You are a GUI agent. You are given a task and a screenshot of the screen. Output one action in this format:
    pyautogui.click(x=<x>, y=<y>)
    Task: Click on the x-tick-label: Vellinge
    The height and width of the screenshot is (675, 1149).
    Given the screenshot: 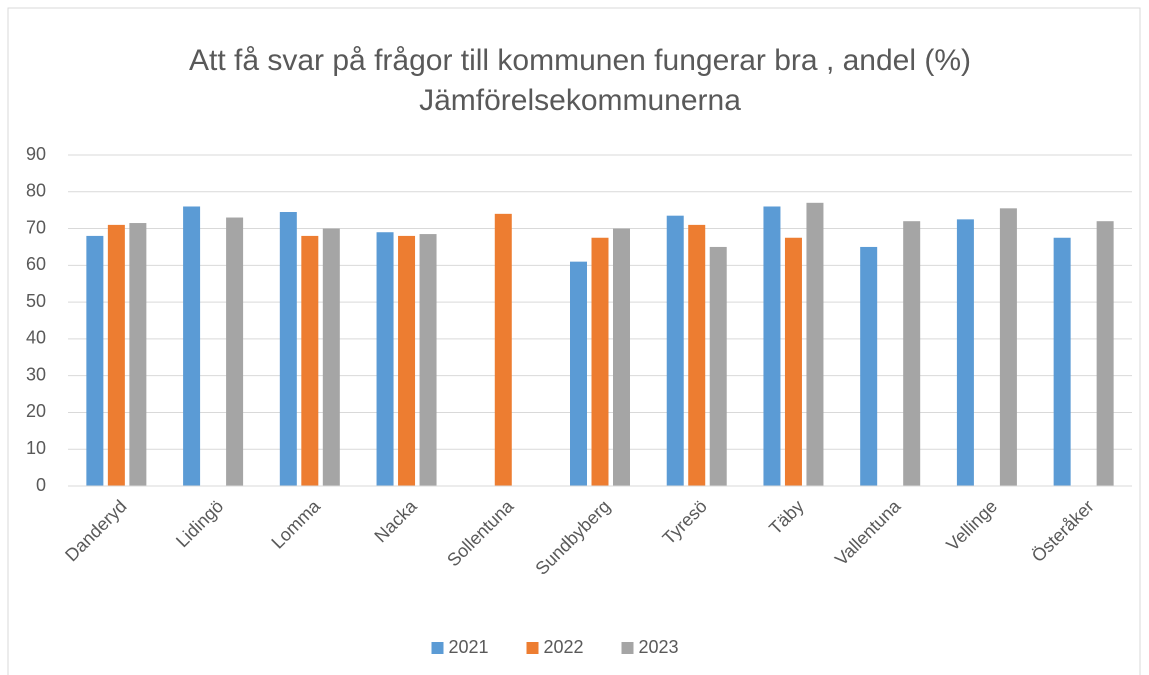 What is the action you would take?
    pyautogui.click(x=971, y=525)
    